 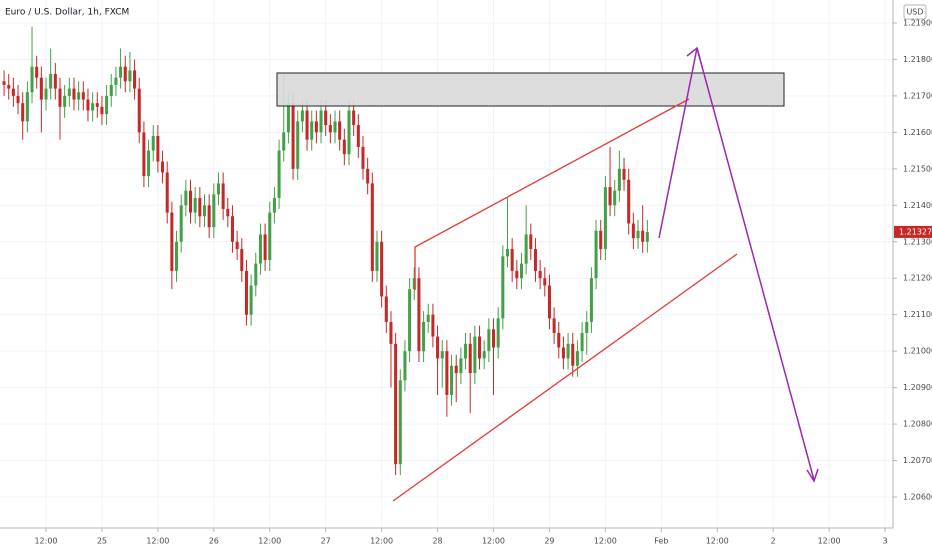 I want to click on currency-label: USD, so click(x=914, y=12).